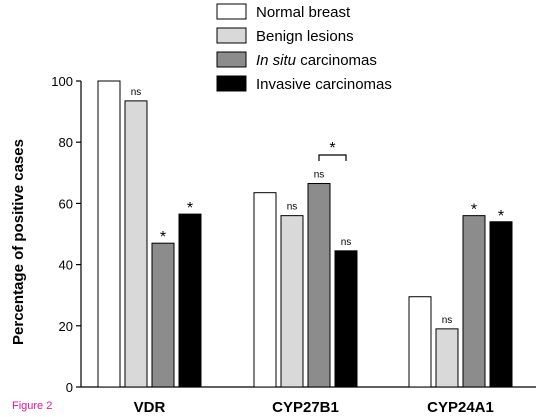 The image size is (538, 417). Describe the element at coordinates (66, 326) in the screenshot. I see `y-tick-label: 20` at that location.